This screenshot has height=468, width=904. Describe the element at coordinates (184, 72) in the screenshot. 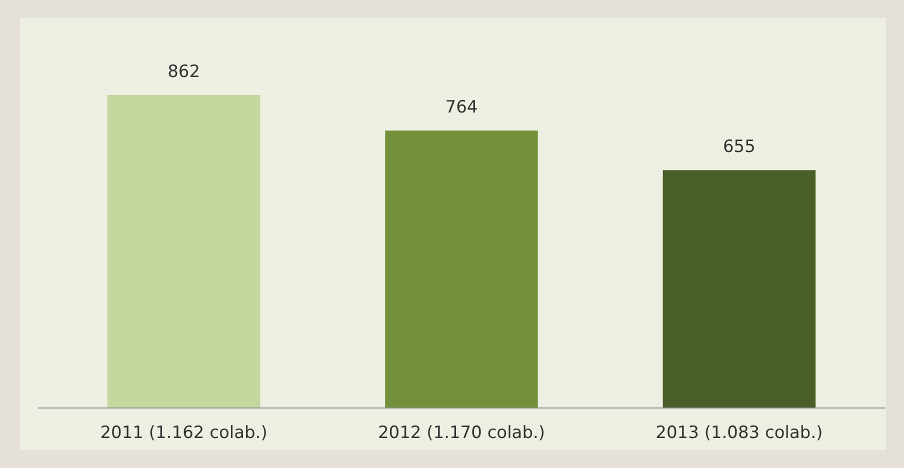

I see `data-label: 862` at that location.